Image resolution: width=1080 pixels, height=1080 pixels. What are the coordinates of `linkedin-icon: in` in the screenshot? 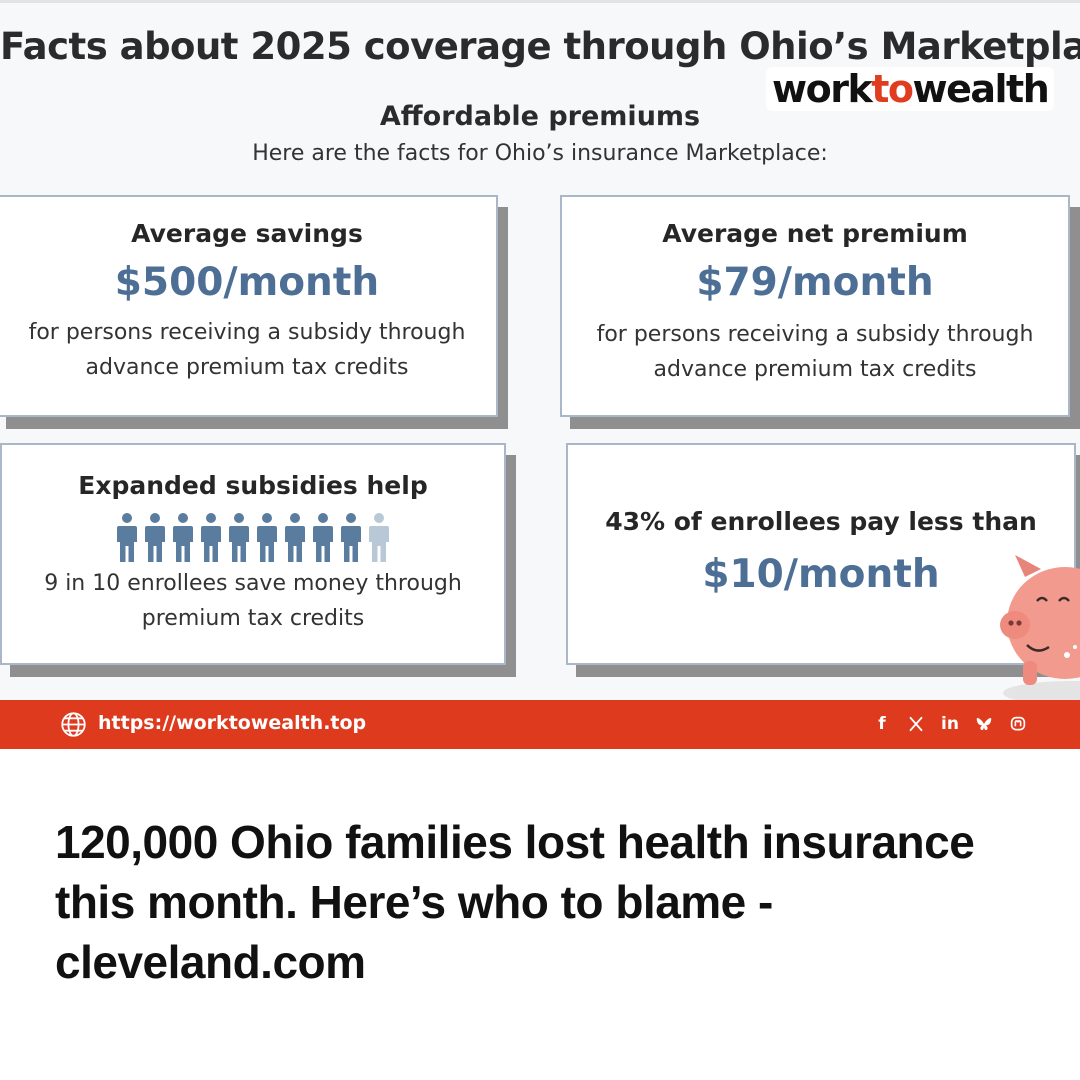 It's located at (950, 724).